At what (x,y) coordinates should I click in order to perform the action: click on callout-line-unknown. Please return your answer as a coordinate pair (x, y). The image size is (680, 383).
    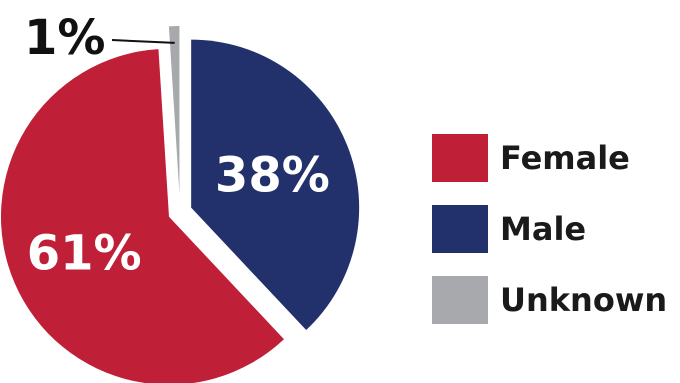
    Looking at the image, I should click on (143, 41).